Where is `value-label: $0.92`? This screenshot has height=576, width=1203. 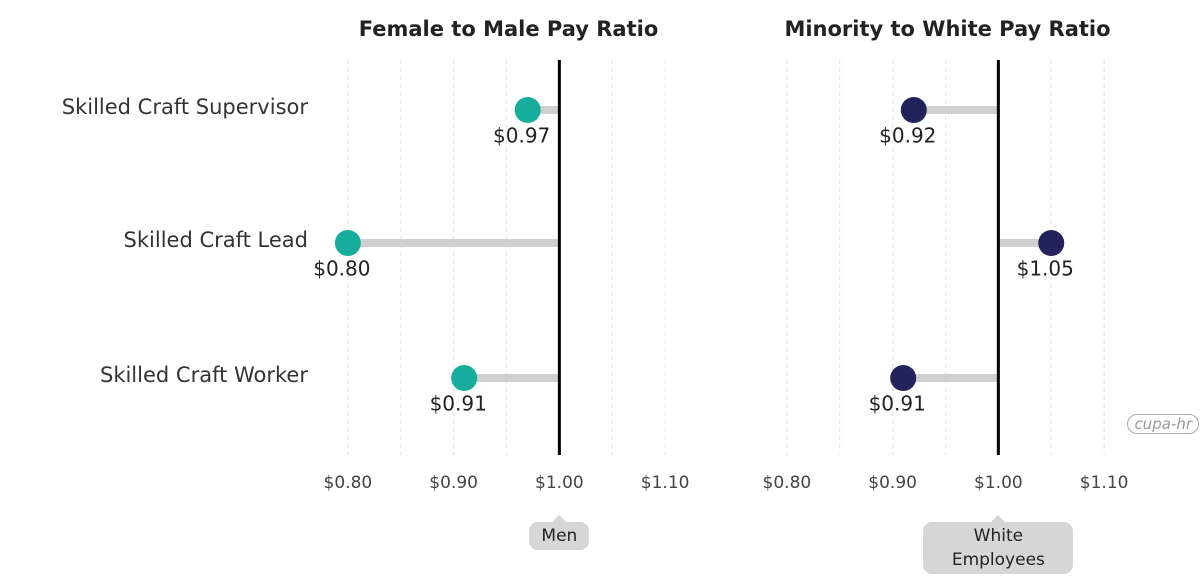
value-label: $0.92 is located at coordinates (907, 136).